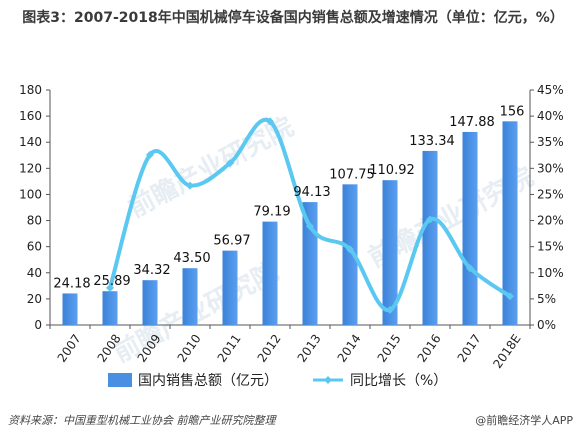 This screenshot has height=436, width=581. What do you see at coordinates (30, 168) in the screenshot?
I see `y-left-tick-label: 120` at bounding box center [30, 168].